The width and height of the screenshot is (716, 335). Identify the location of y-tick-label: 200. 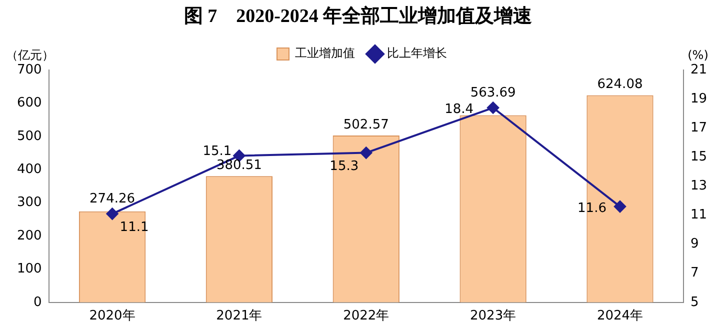
(29, 236).